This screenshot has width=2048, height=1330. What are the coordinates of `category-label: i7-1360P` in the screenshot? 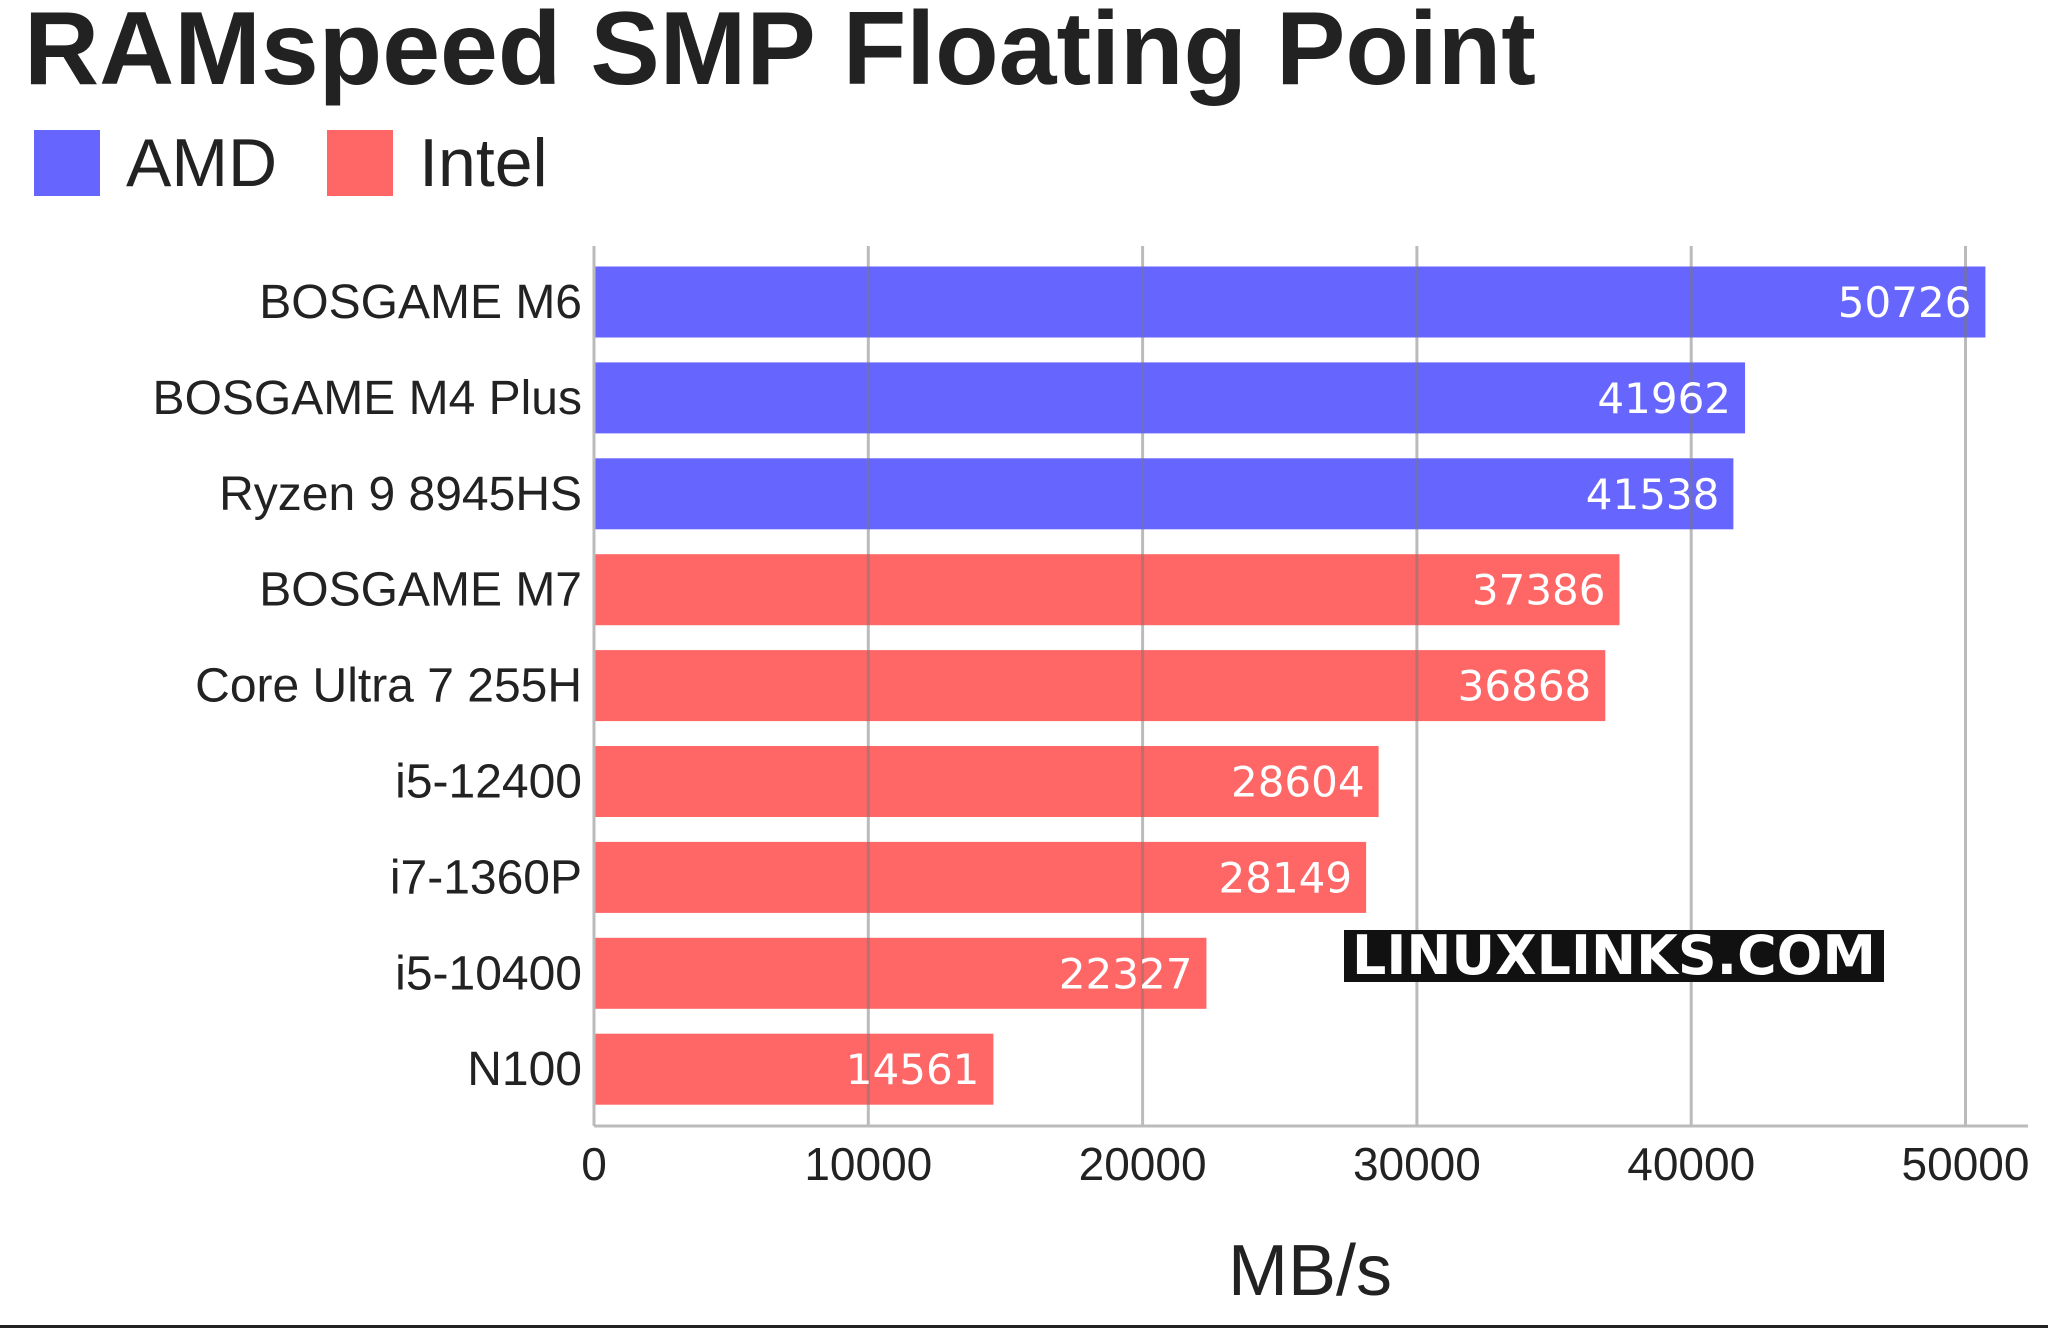 It's located at (486, 877).